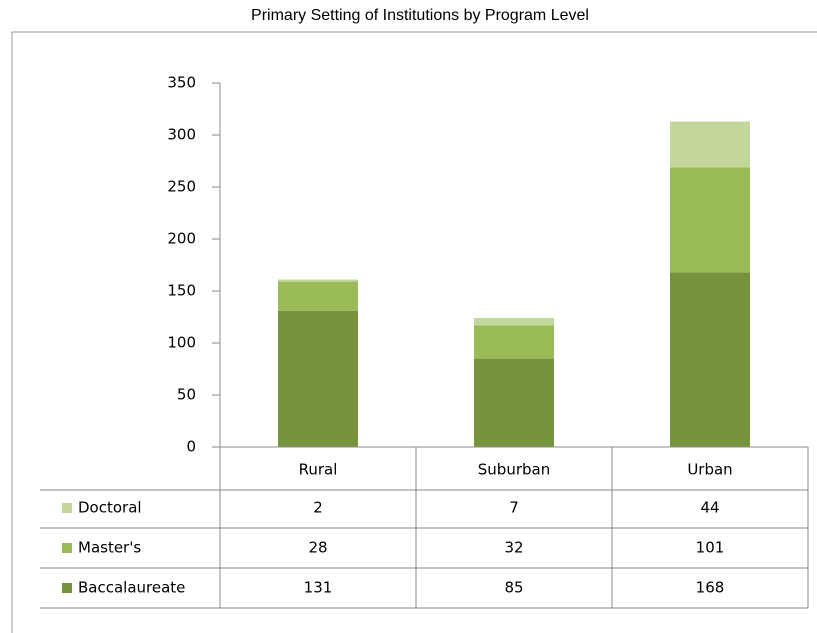 This screenshot has height=633, width=817. I want to click on x-tick-label: Urban, so click(709, 470).